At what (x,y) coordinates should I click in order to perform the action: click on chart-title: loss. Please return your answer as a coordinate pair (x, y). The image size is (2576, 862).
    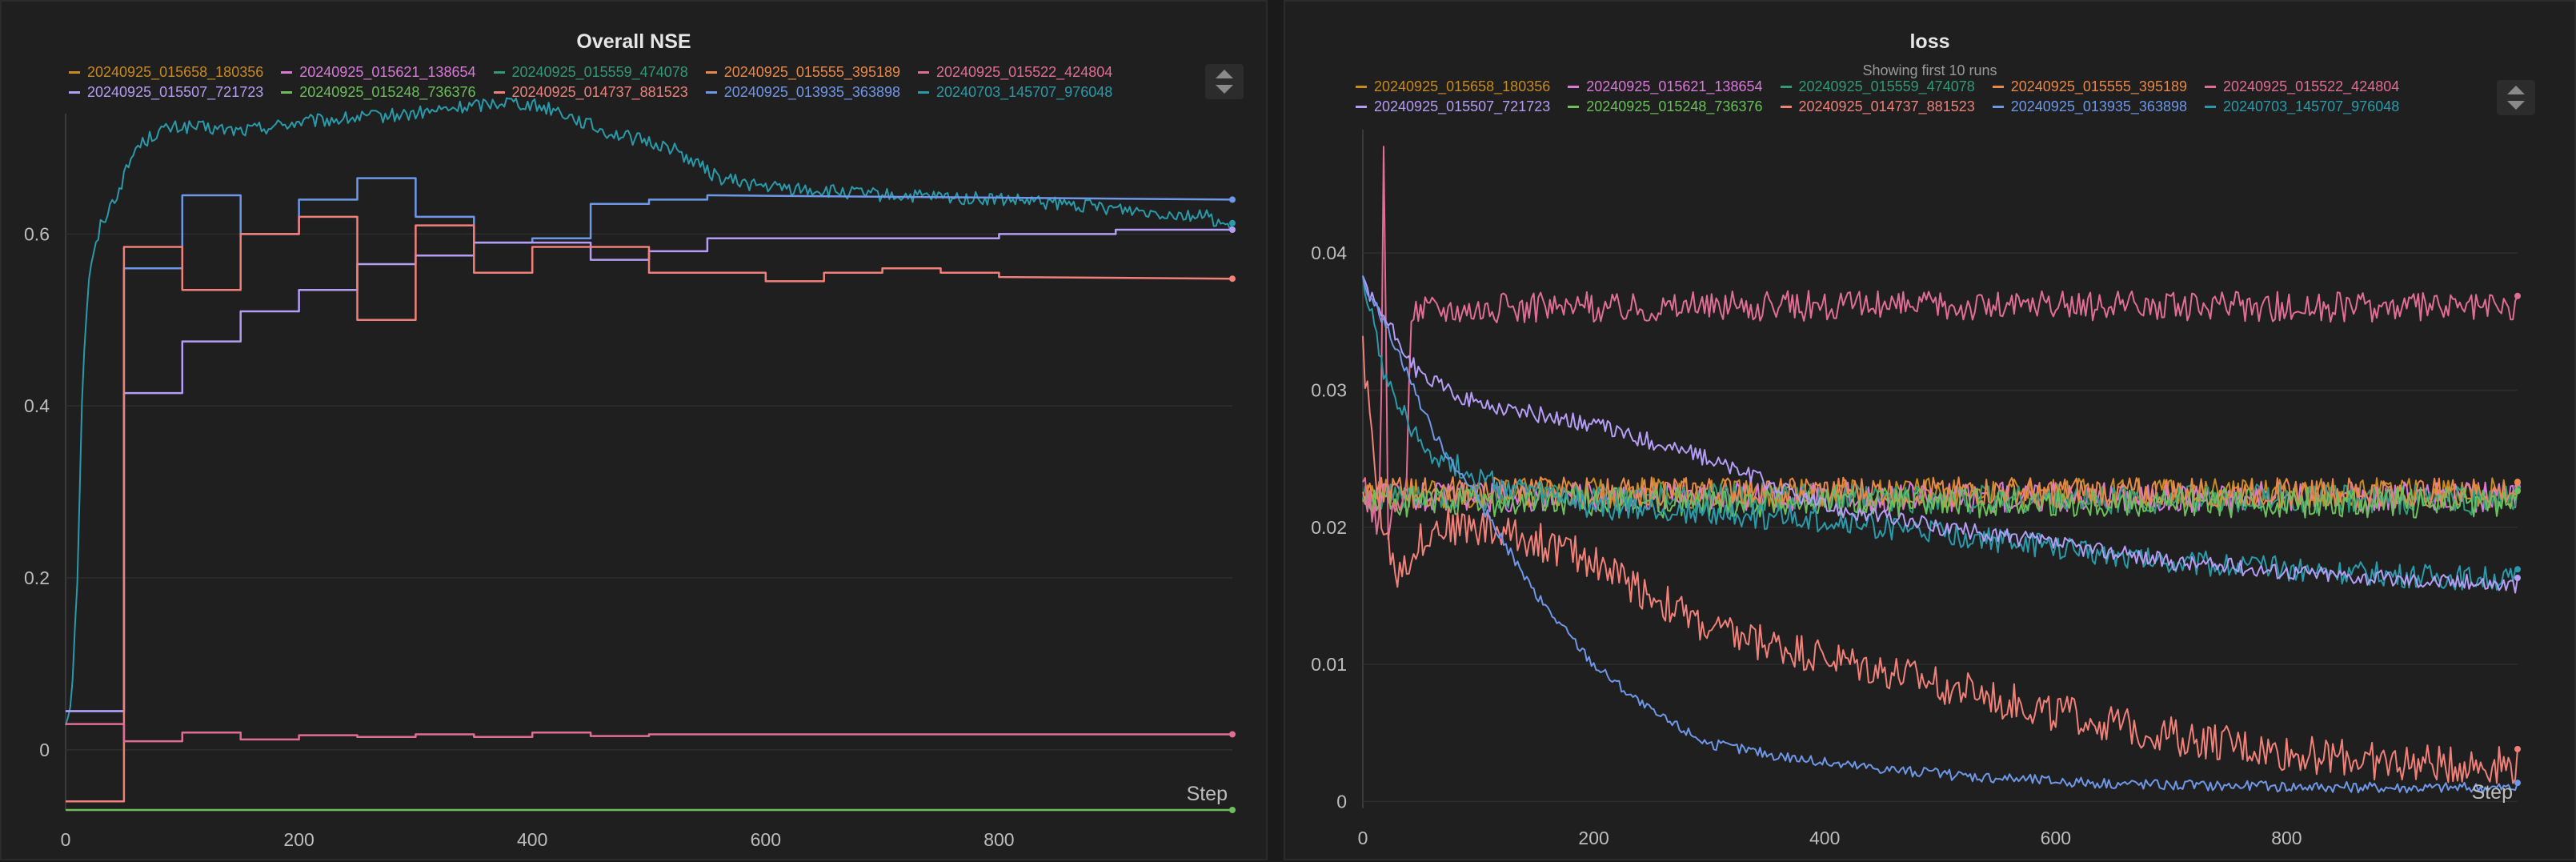
    Looking at the image, I should click on (1929, 42).